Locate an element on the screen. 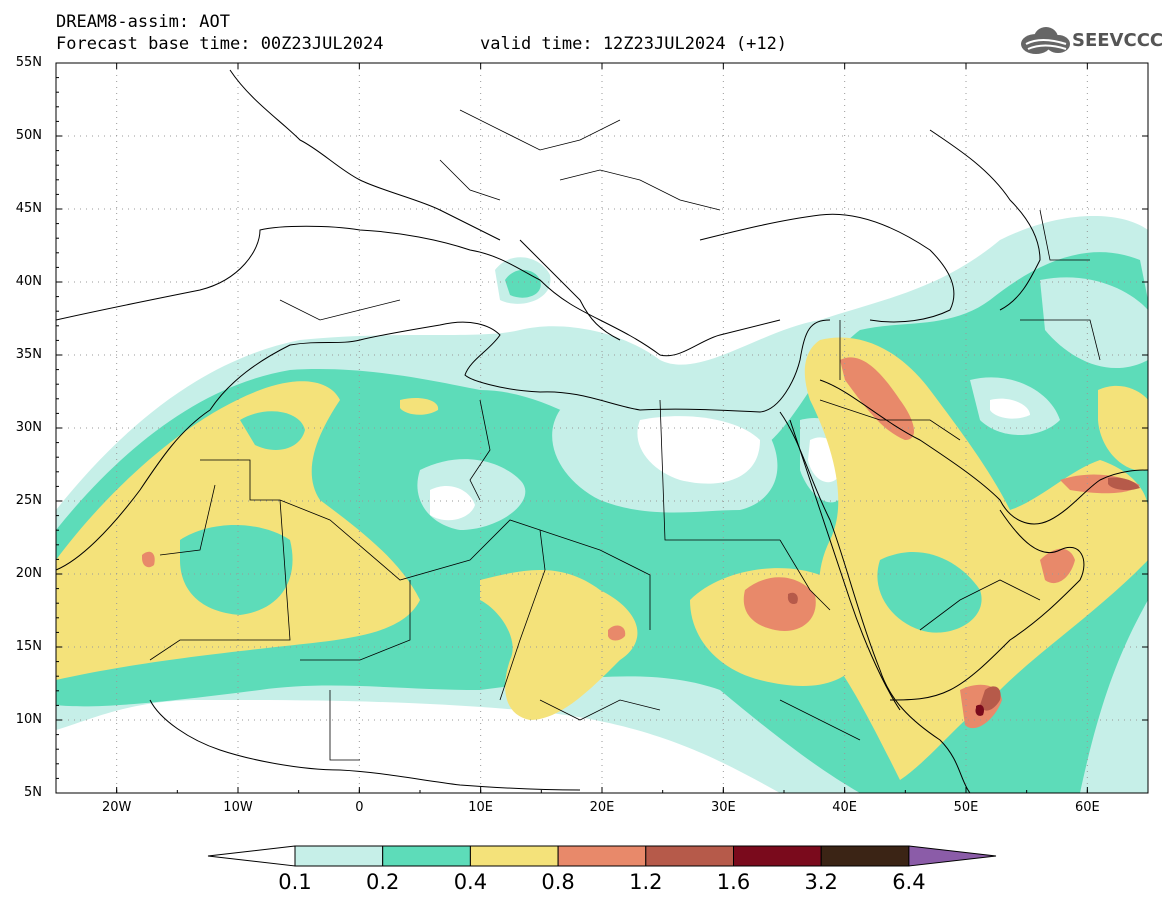  lon-label: 0 is located at coordinates (359, 807).